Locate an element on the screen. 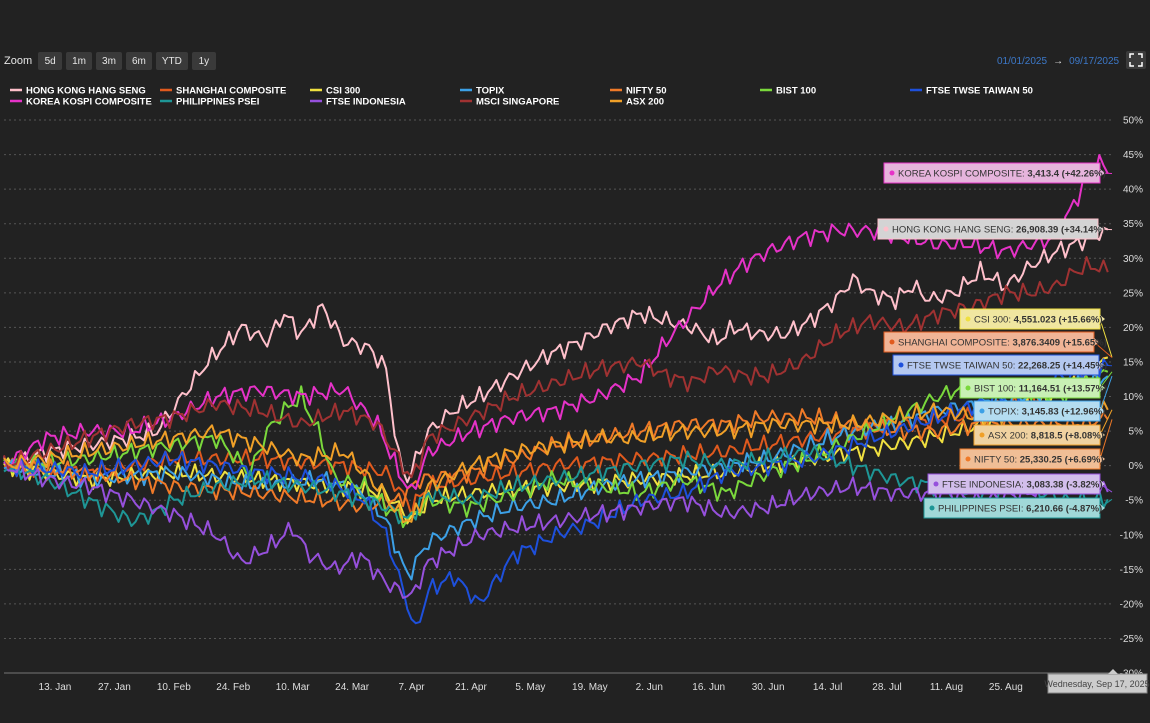  series-end-label: PHILIPPINES PSEI: 6,210.66 (-4.87%) is located at coordinates (1018, 508).